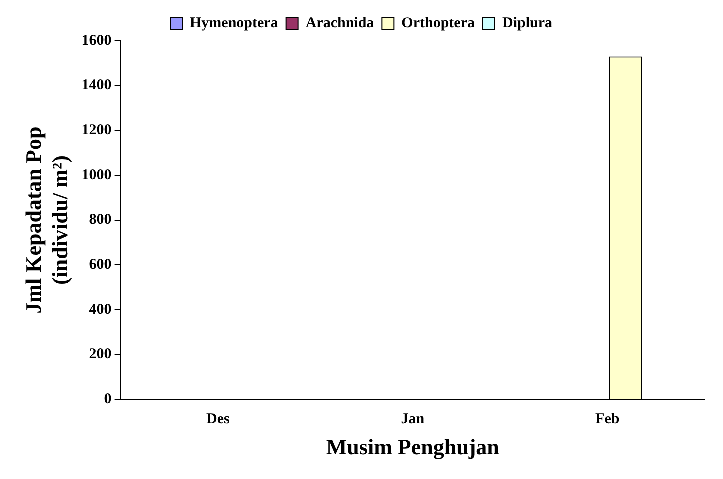  What do you see at coordinates (97, 40) in the screenshot?
I see `y-tick-label: 1600` at bounding box center [97, 40].